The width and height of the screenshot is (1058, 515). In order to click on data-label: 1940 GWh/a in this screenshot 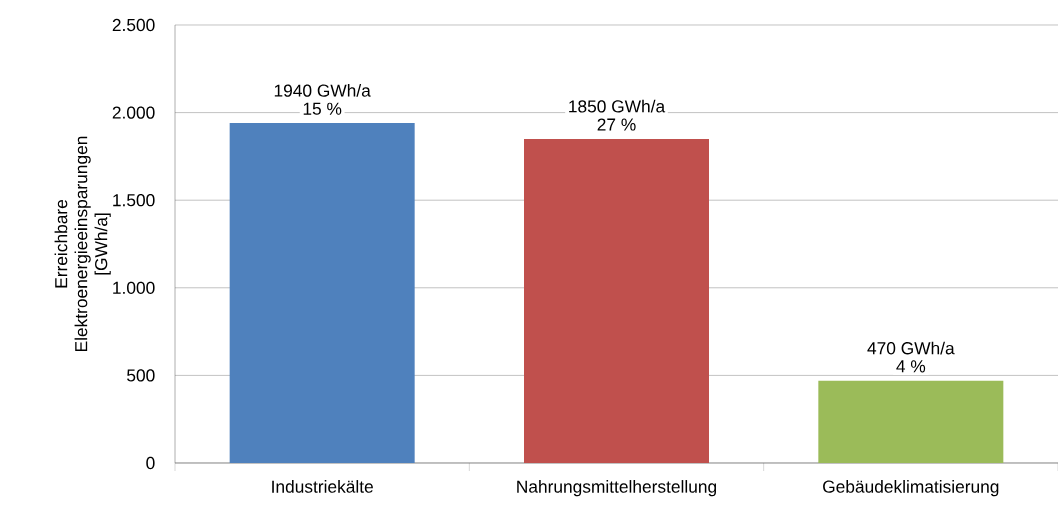, I will do `click(322, 90)`.